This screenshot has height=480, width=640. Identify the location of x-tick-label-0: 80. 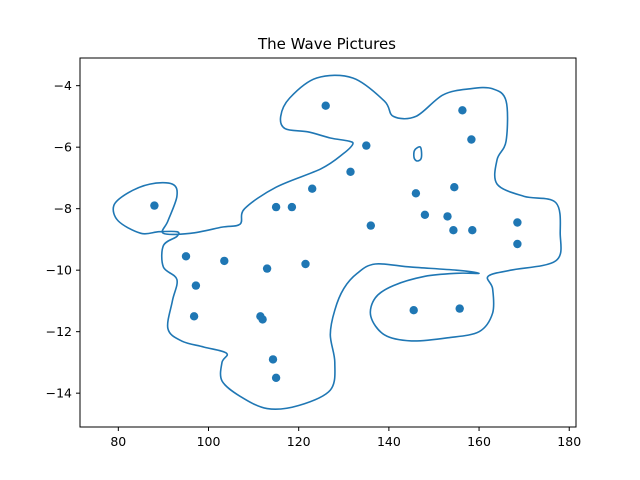
(118, 441).